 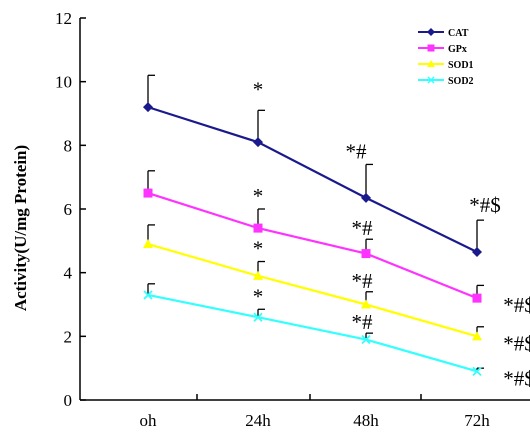 I want to click on y-tick-label: 2, so click(x=68, y=336).